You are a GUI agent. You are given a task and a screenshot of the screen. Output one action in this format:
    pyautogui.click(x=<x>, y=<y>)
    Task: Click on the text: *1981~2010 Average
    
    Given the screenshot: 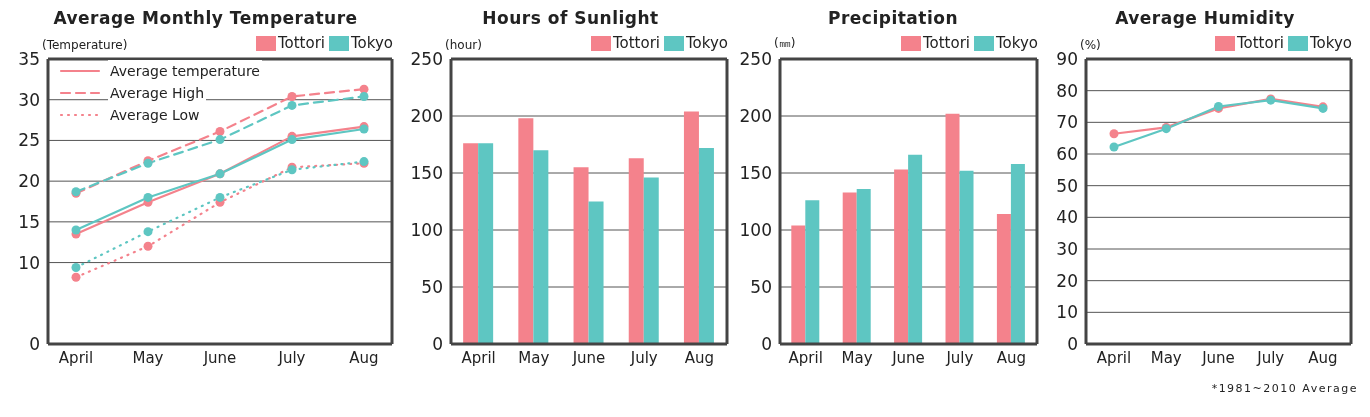 What is the action you would take?
    pyautogui.click(x=1284, y=388)
    